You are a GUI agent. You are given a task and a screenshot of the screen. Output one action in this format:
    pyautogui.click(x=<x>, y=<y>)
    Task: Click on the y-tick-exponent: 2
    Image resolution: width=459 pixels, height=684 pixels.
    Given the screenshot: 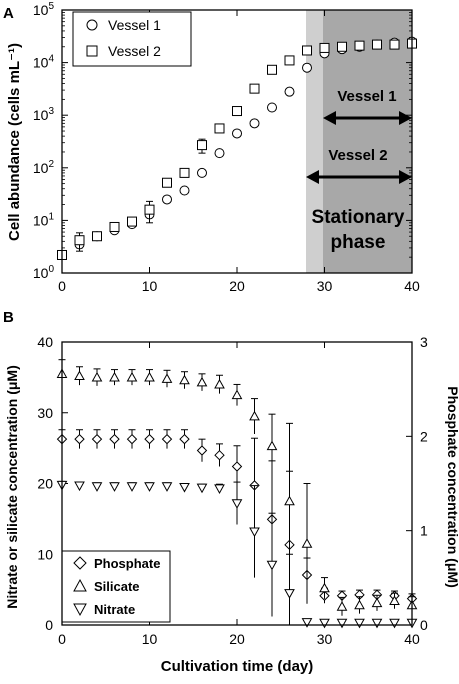 What is the action you would take?
    pyautogui.click(x=51, y=164)
    